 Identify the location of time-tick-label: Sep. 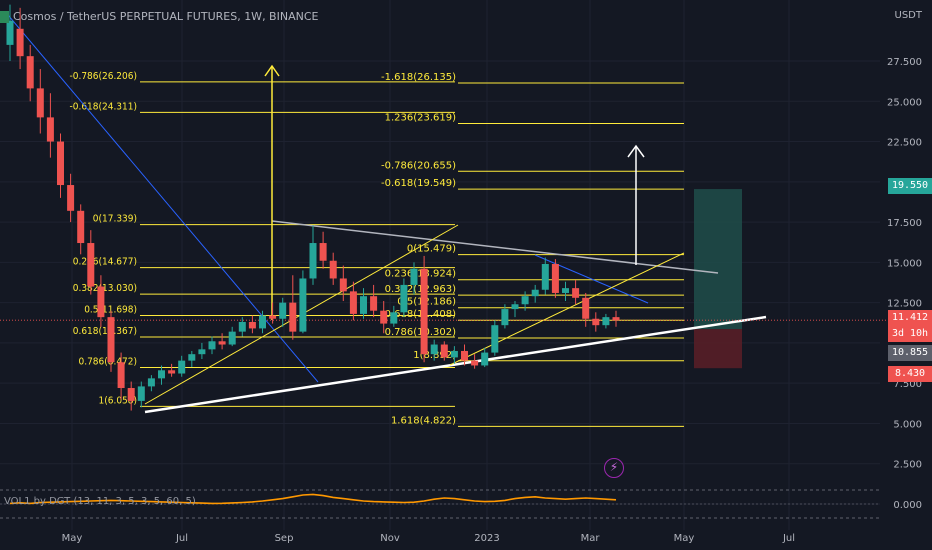
(284, 538).